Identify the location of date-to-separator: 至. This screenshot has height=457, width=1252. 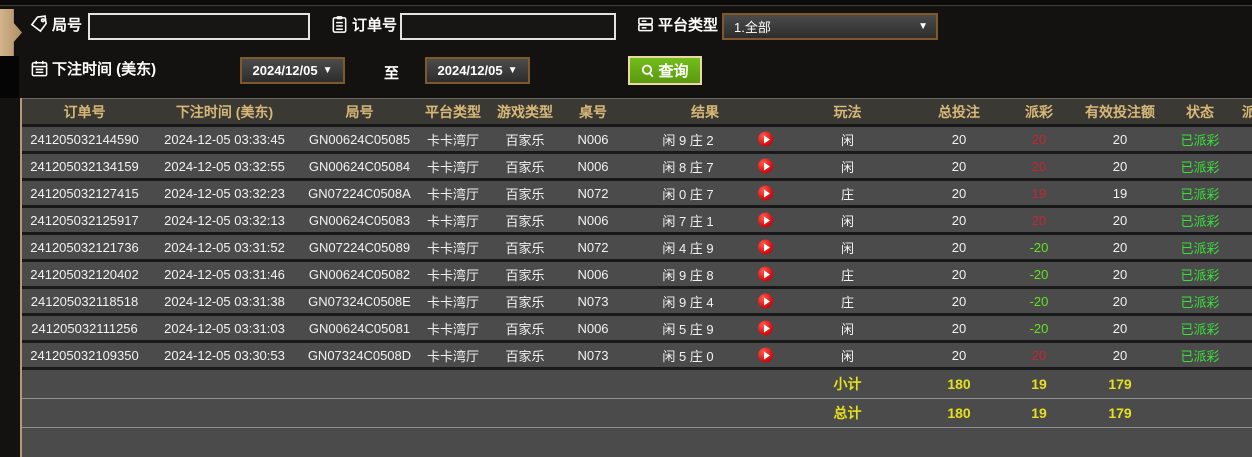
(392, 73).